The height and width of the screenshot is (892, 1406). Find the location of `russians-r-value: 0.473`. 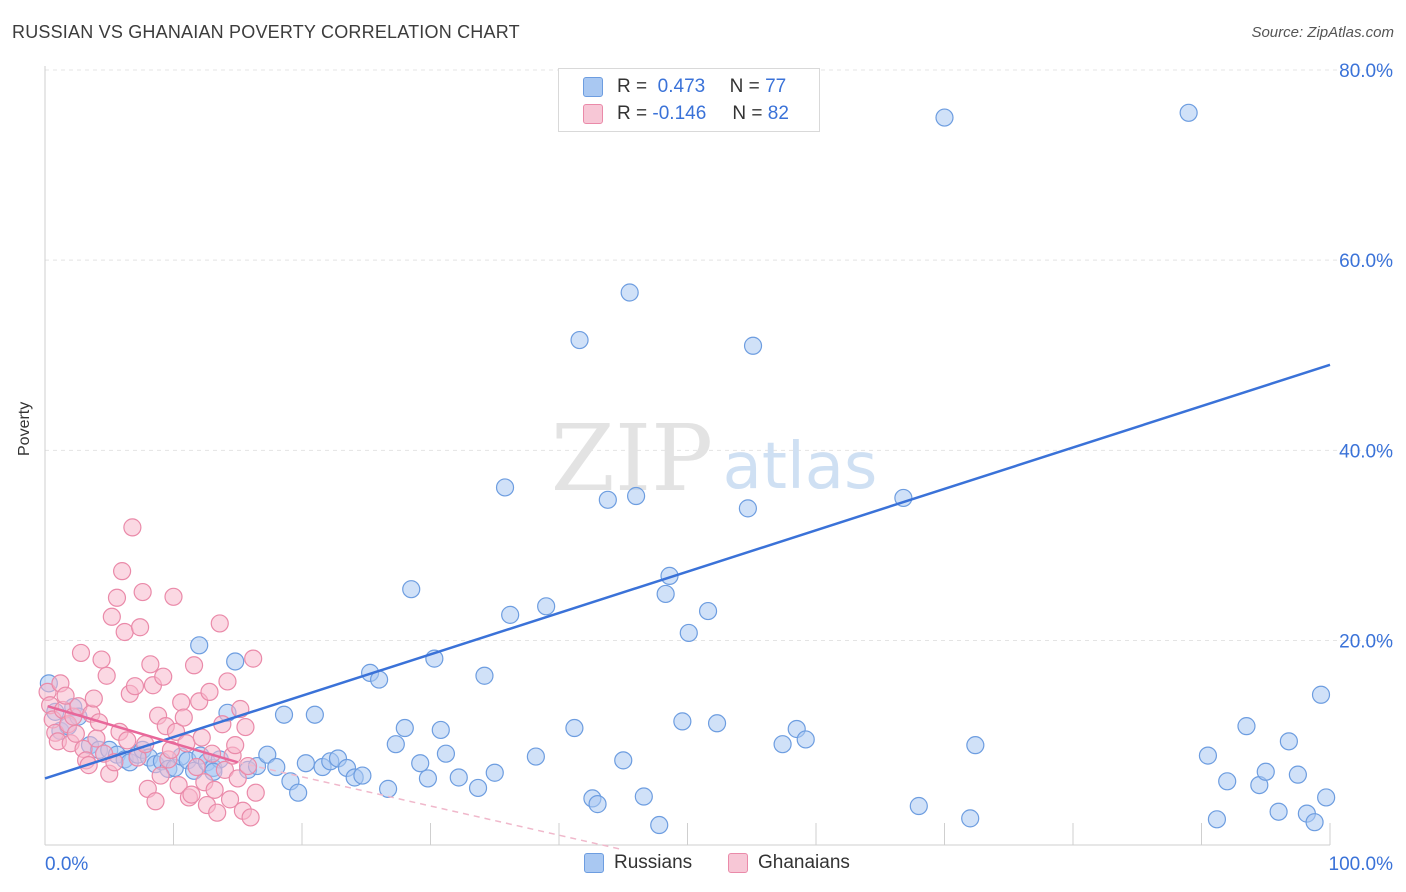

russians-r-value: 0.473 is located at coordinates (681, 86).